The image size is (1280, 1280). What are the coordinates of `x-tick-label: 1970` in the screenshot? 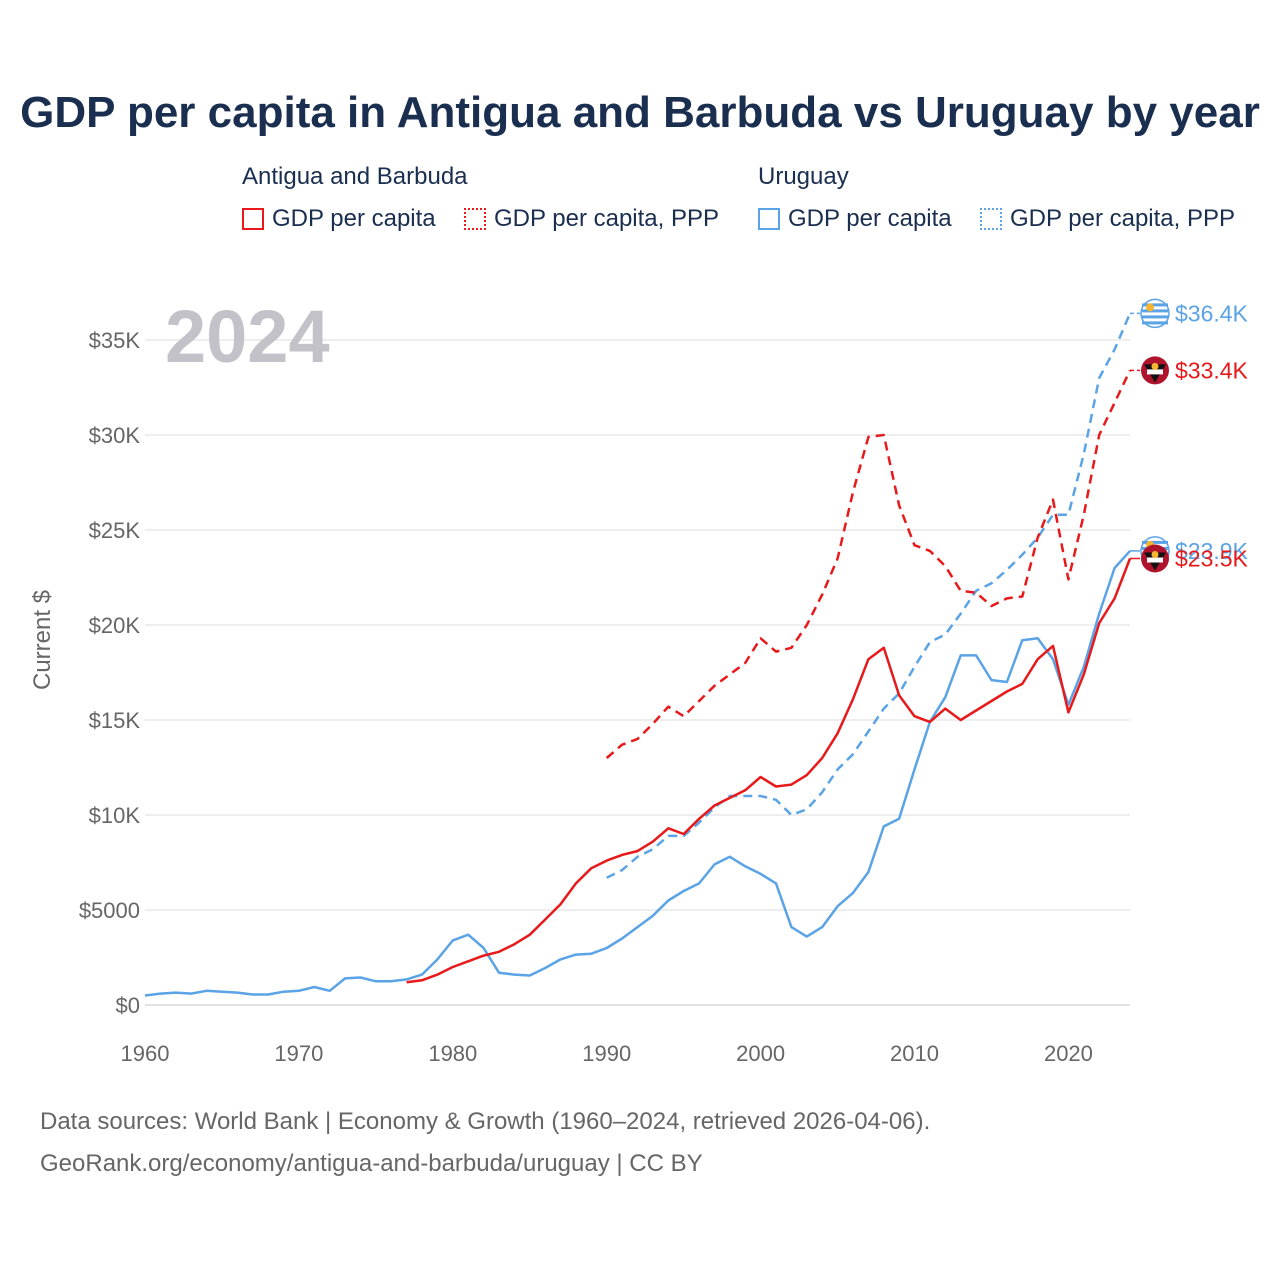 It's located at (298, 1053).